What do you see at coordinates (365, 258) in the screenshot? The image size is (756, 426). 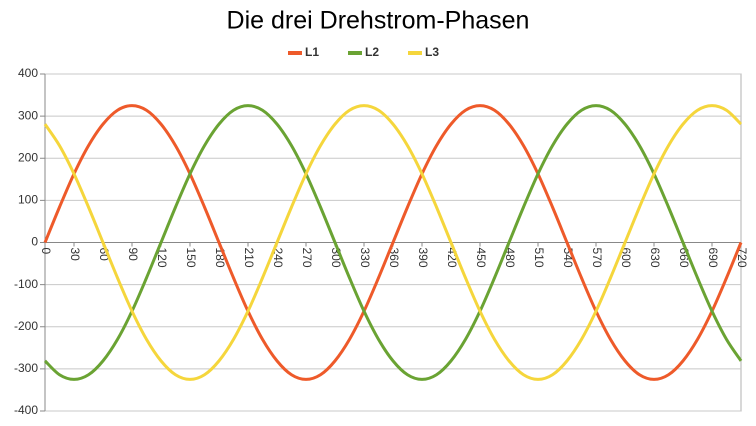 I see `x-tick-label: 330` at bounding box center [365, 258].